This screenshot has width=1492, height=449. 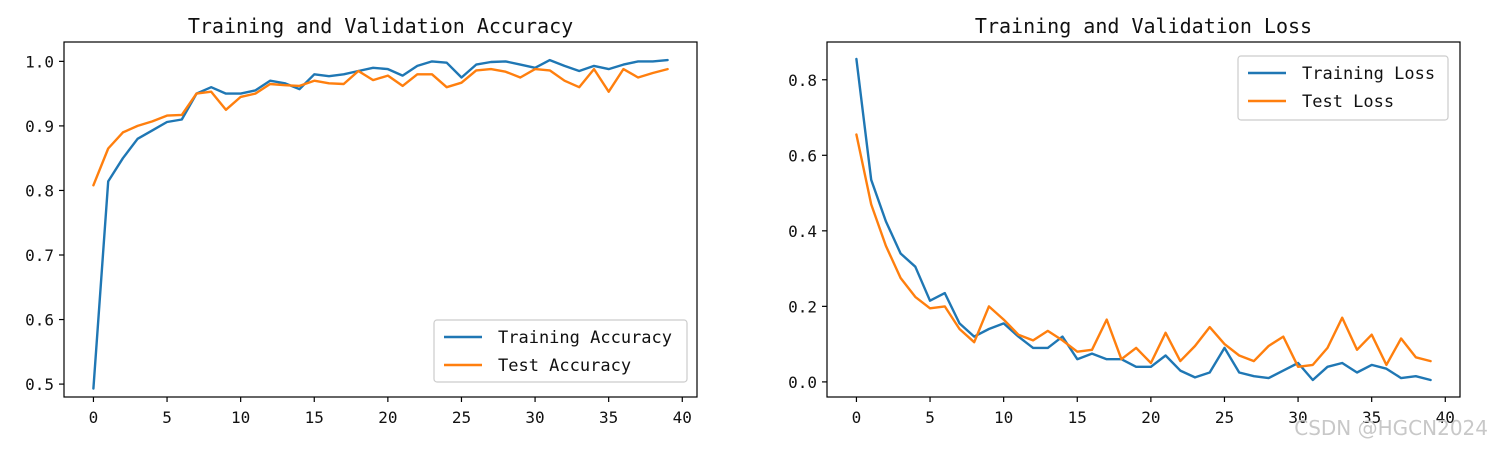 What do you see at coordinates (1348, 102) in the screenshot?
I see `legend-label: Test Loss` at bounding box center [1348, 102].